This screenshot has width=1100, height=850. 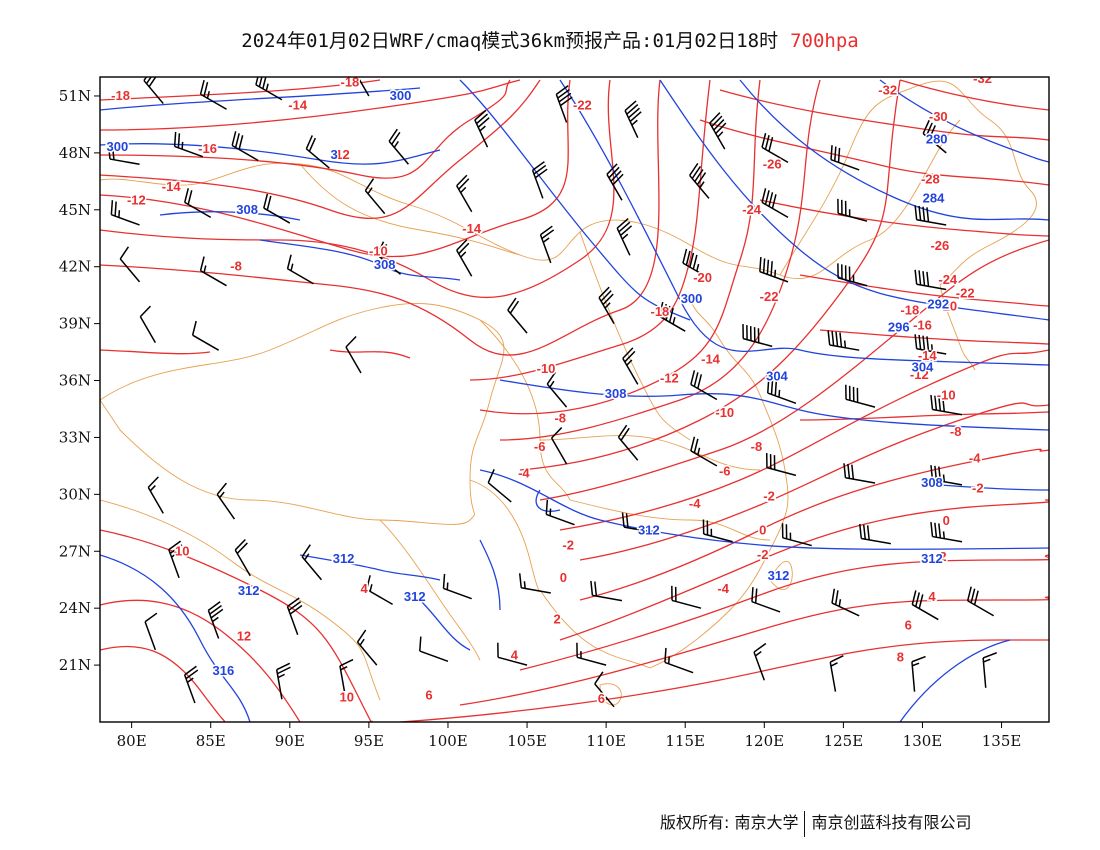 What do you see at coordinates (816, 823) in the screenshot?
I see `copyright: 版权所有: 南京大学 南京创蓝科技有限公司` at bounding box center [816, 823].